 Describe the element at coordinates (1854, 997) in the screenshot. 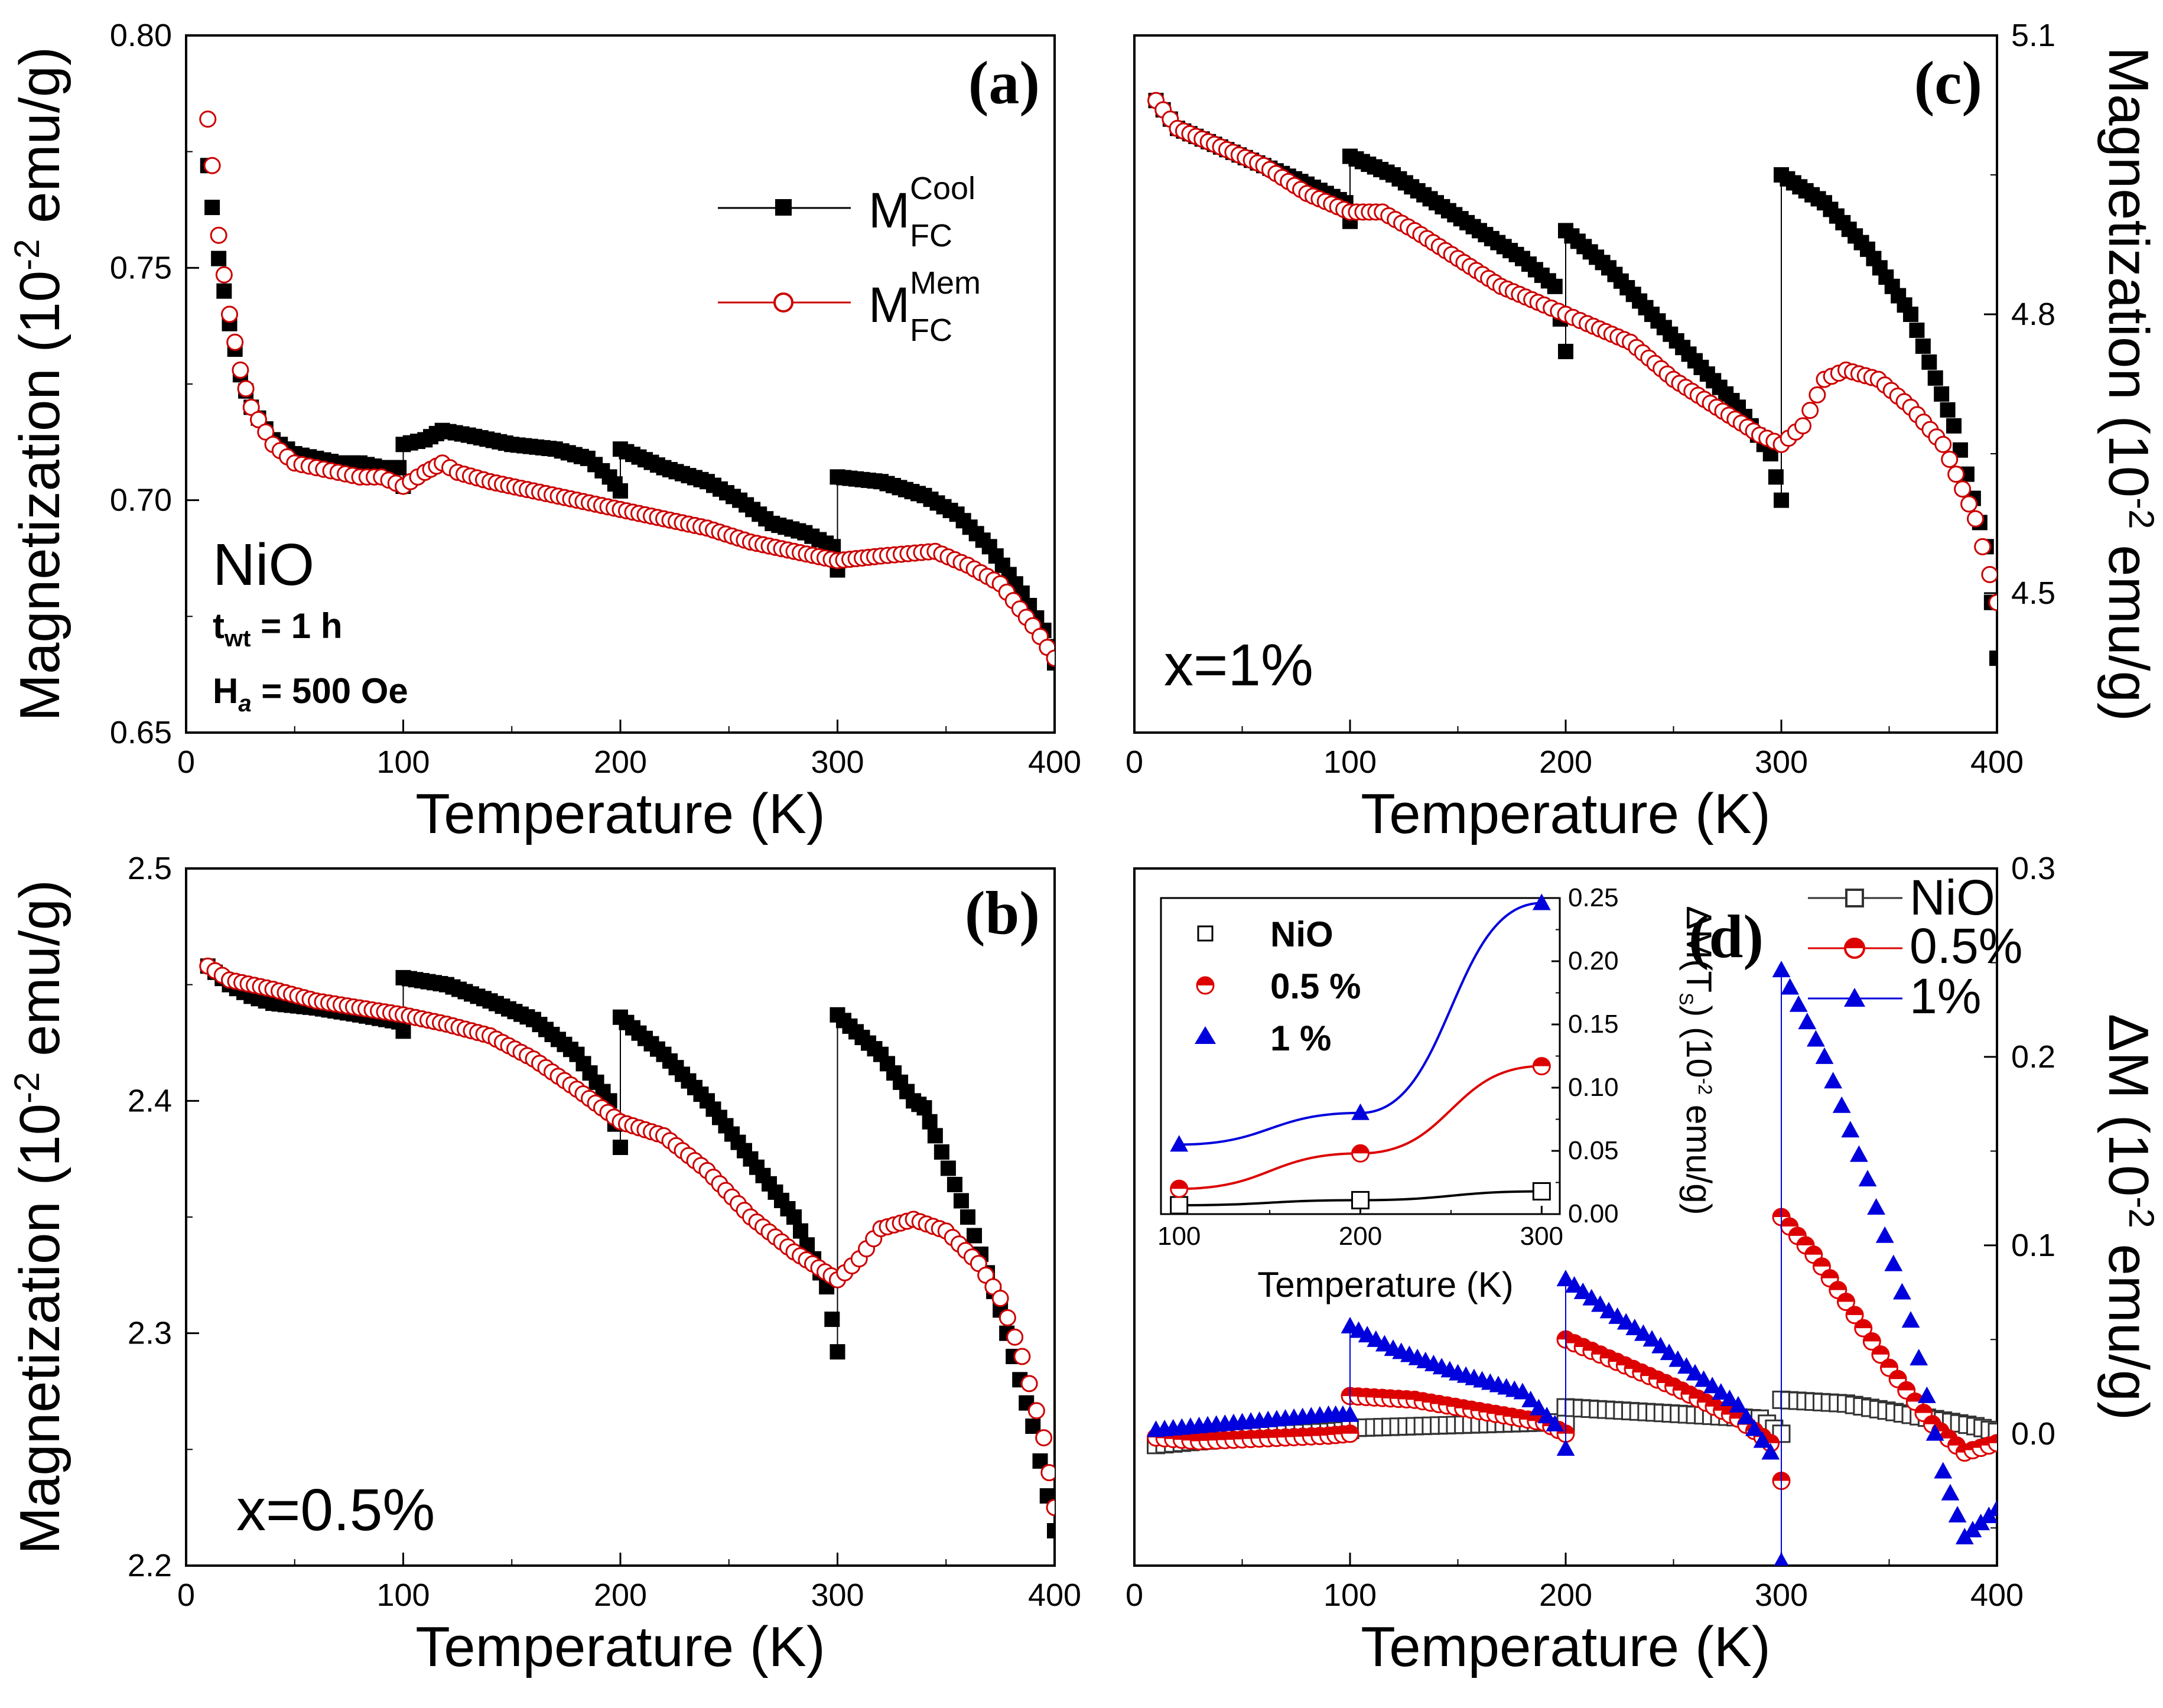

I see `legend-d-1-marker` at that location.